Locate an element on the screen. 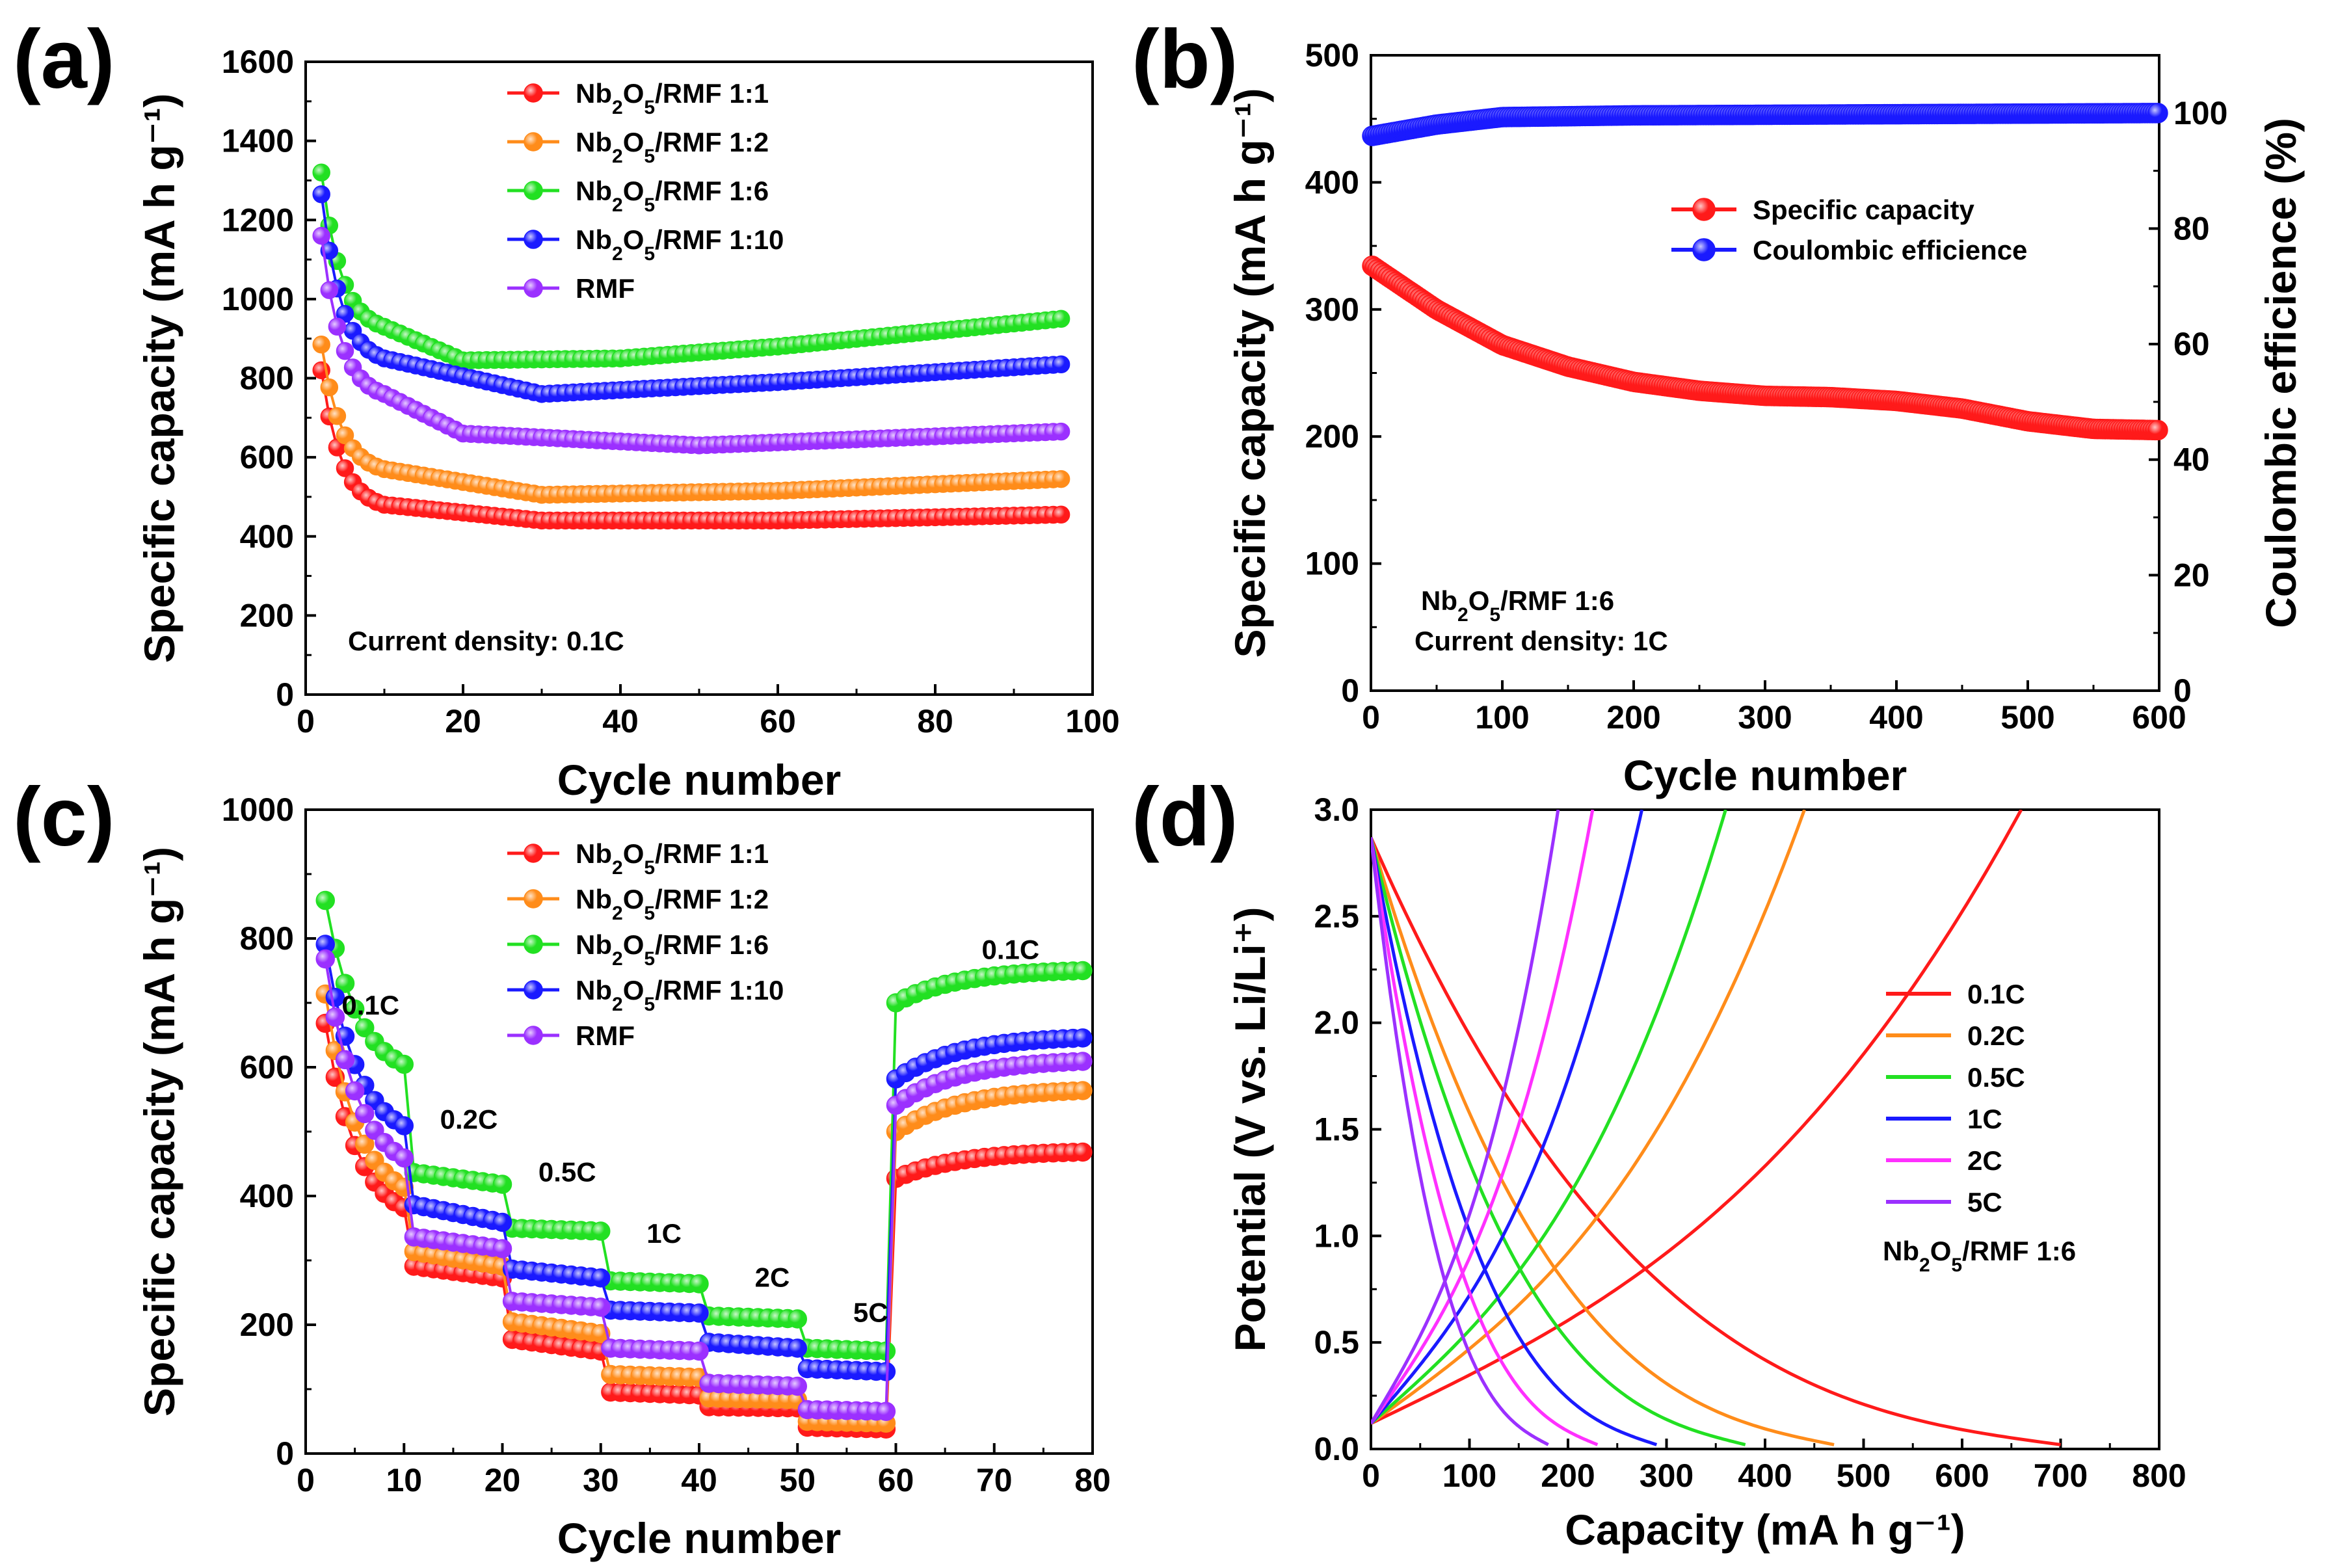 This screenshot has height=1568, width=2325. y2-tick-label: 20 is located at coordinates (2191, 575).